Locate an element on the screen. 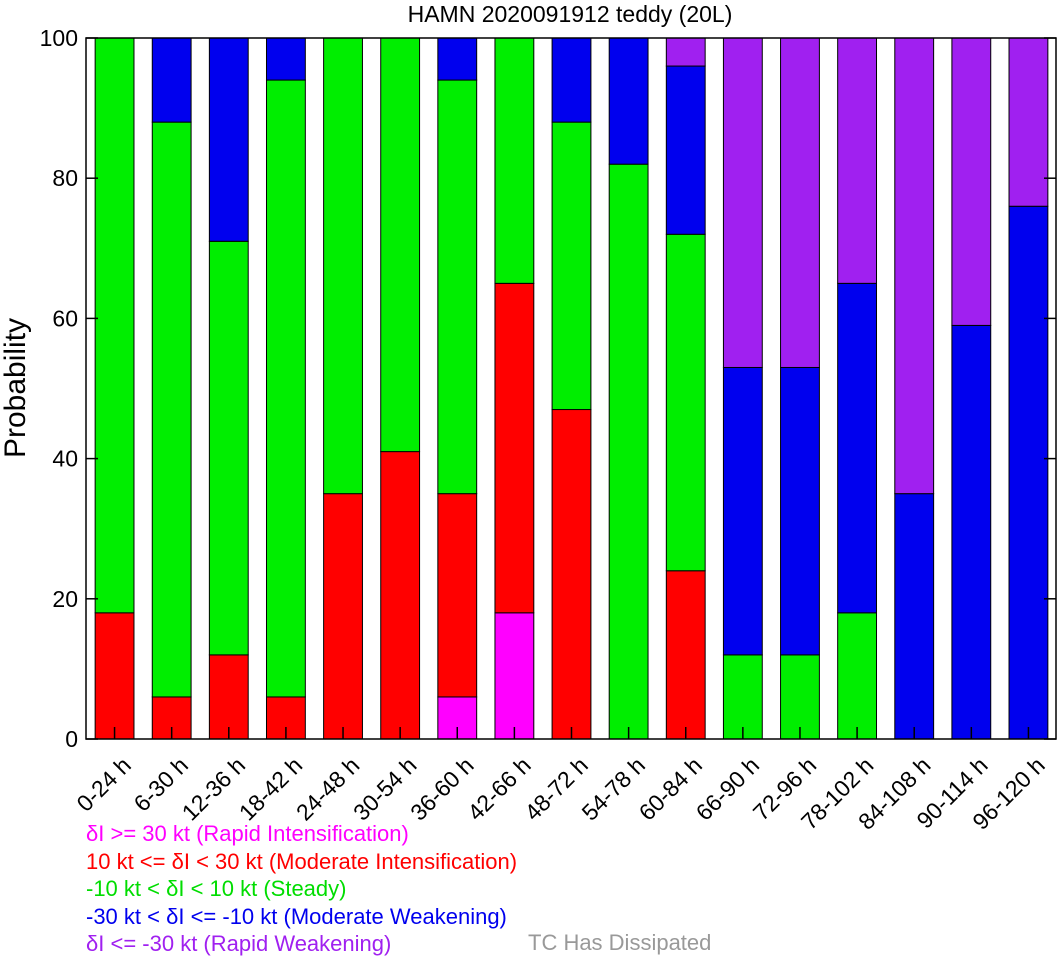  y-tick-label-100: 100 is located at coordinates (59, 38).